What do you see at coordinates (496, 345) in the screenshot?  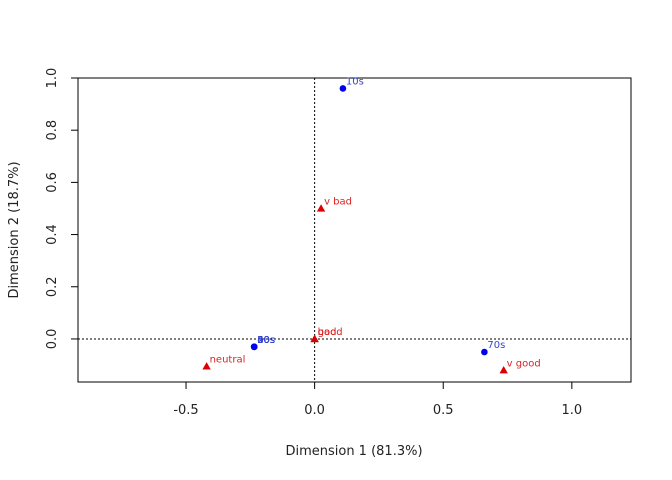 I see `point-label-70s: 70s` at bounding box center [496, 345].